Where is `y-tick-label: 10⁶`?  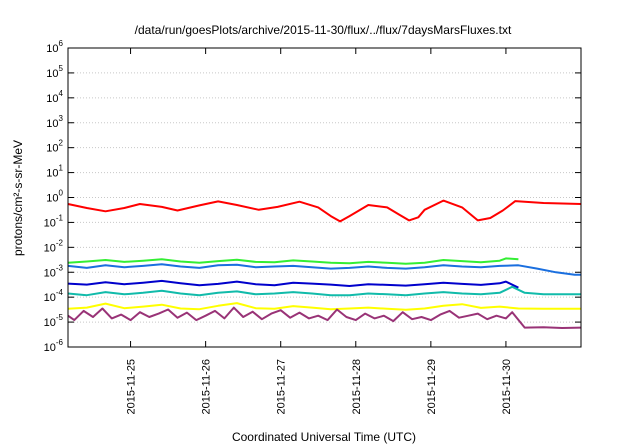 y-tick-label: 10⁶ is located at coordinates (54, 47).